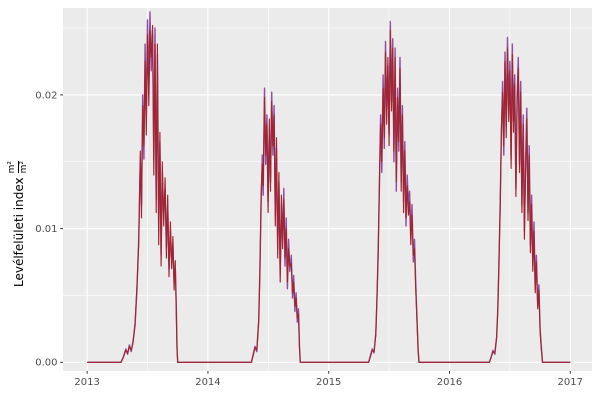 The width and height of the screenshot is (600, 400). What do you see at coordinates (46, 363) in the screenshot?
I see `y-tick-label: 0.00` at bounding box center [46, 363].